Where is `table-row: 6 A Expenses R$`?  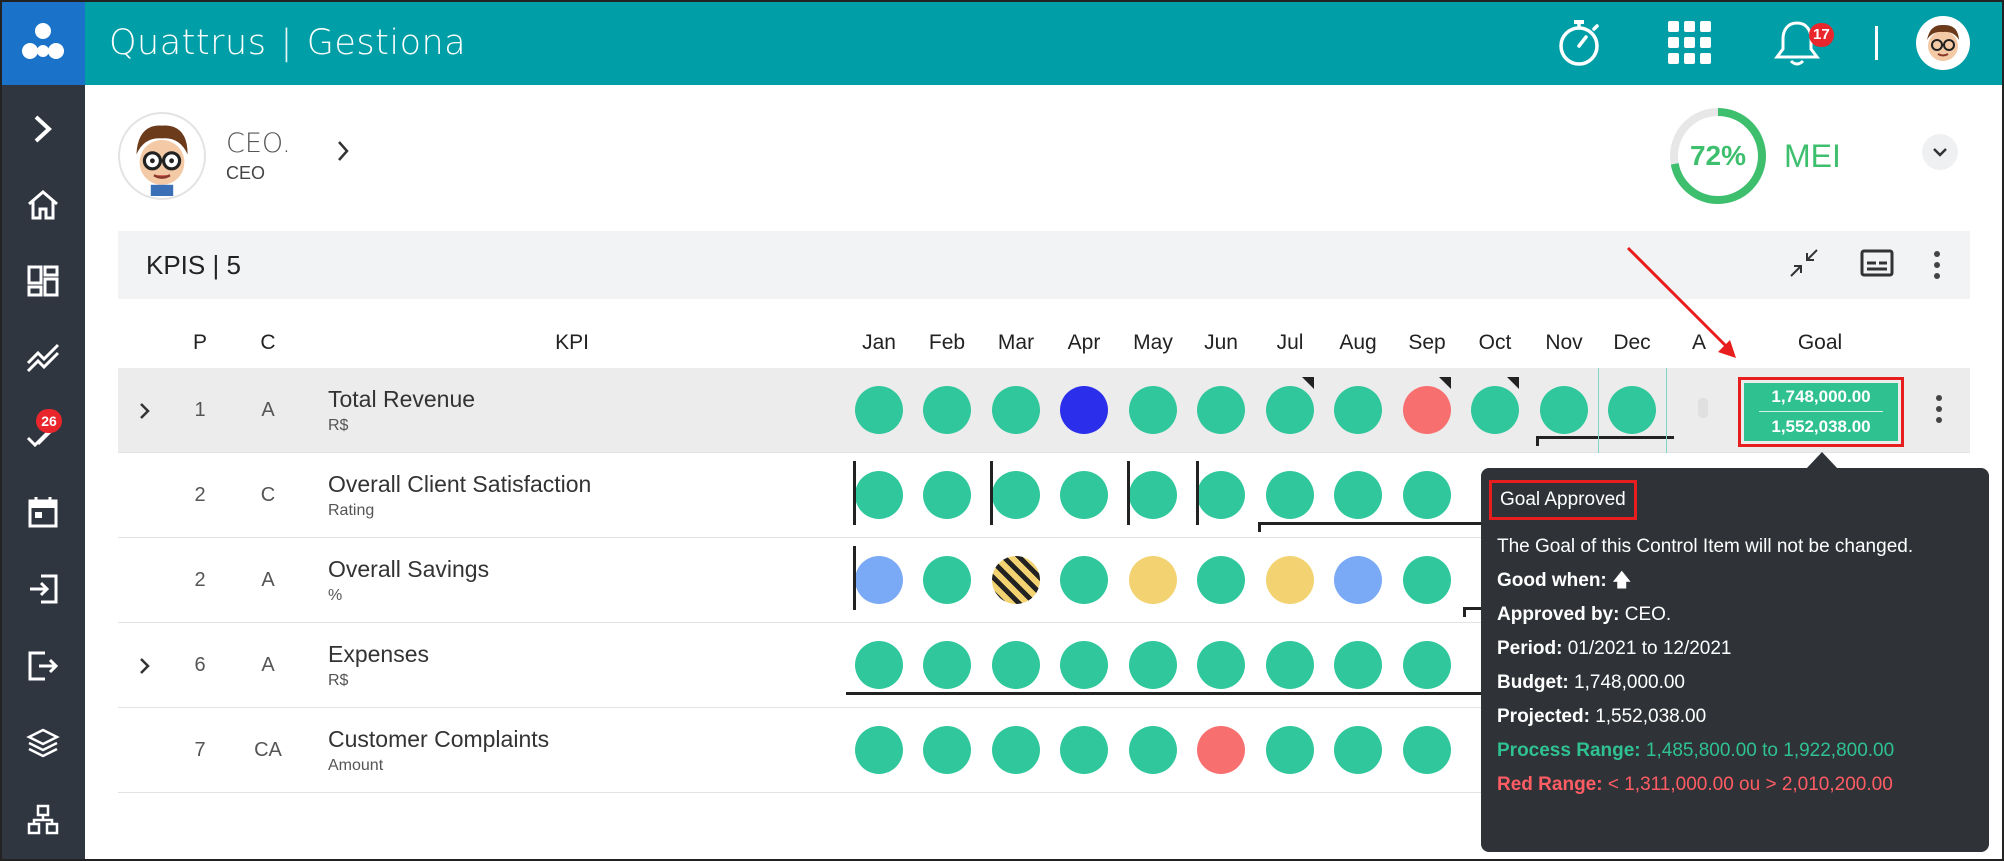
table-row: 6 A Expenses R$ is located at coordinates (1044, 665).